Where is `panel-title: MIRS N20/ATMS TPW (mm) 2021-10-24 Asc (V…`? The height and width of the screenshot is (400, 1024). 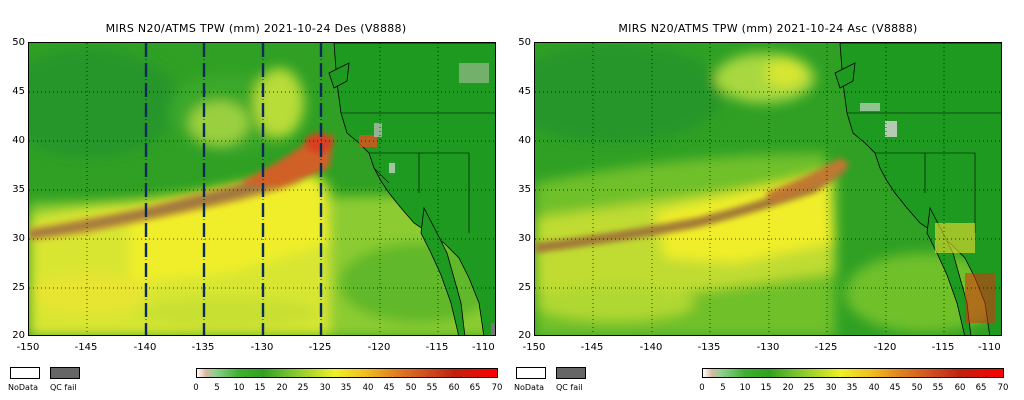
panel-title: MIRS N20/ATMS TPW (mm) 2021-10-24 Asc (V… is located at coordinates (768, 28).